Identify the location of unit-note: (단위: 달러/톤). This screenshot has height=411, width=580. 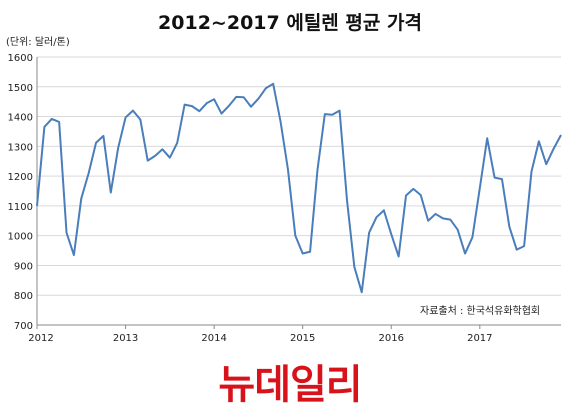
(38, 42).